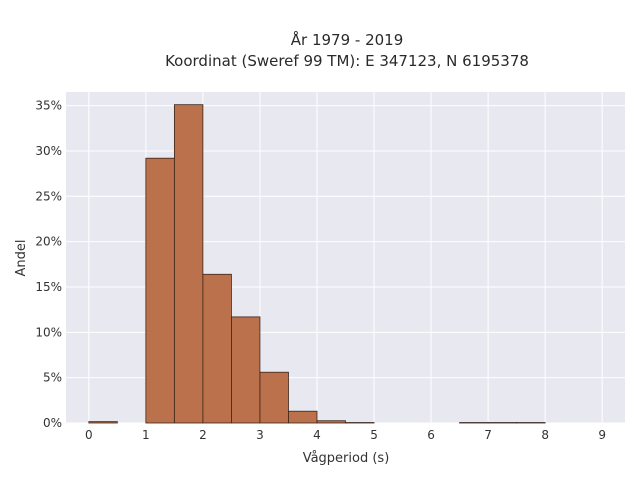 The height and width of the screenshot is (480, 640). What do you see at coordinates (260, 435) in the screenshot?
I see `x-tick-label: 3` at bounding box center [260, 435].